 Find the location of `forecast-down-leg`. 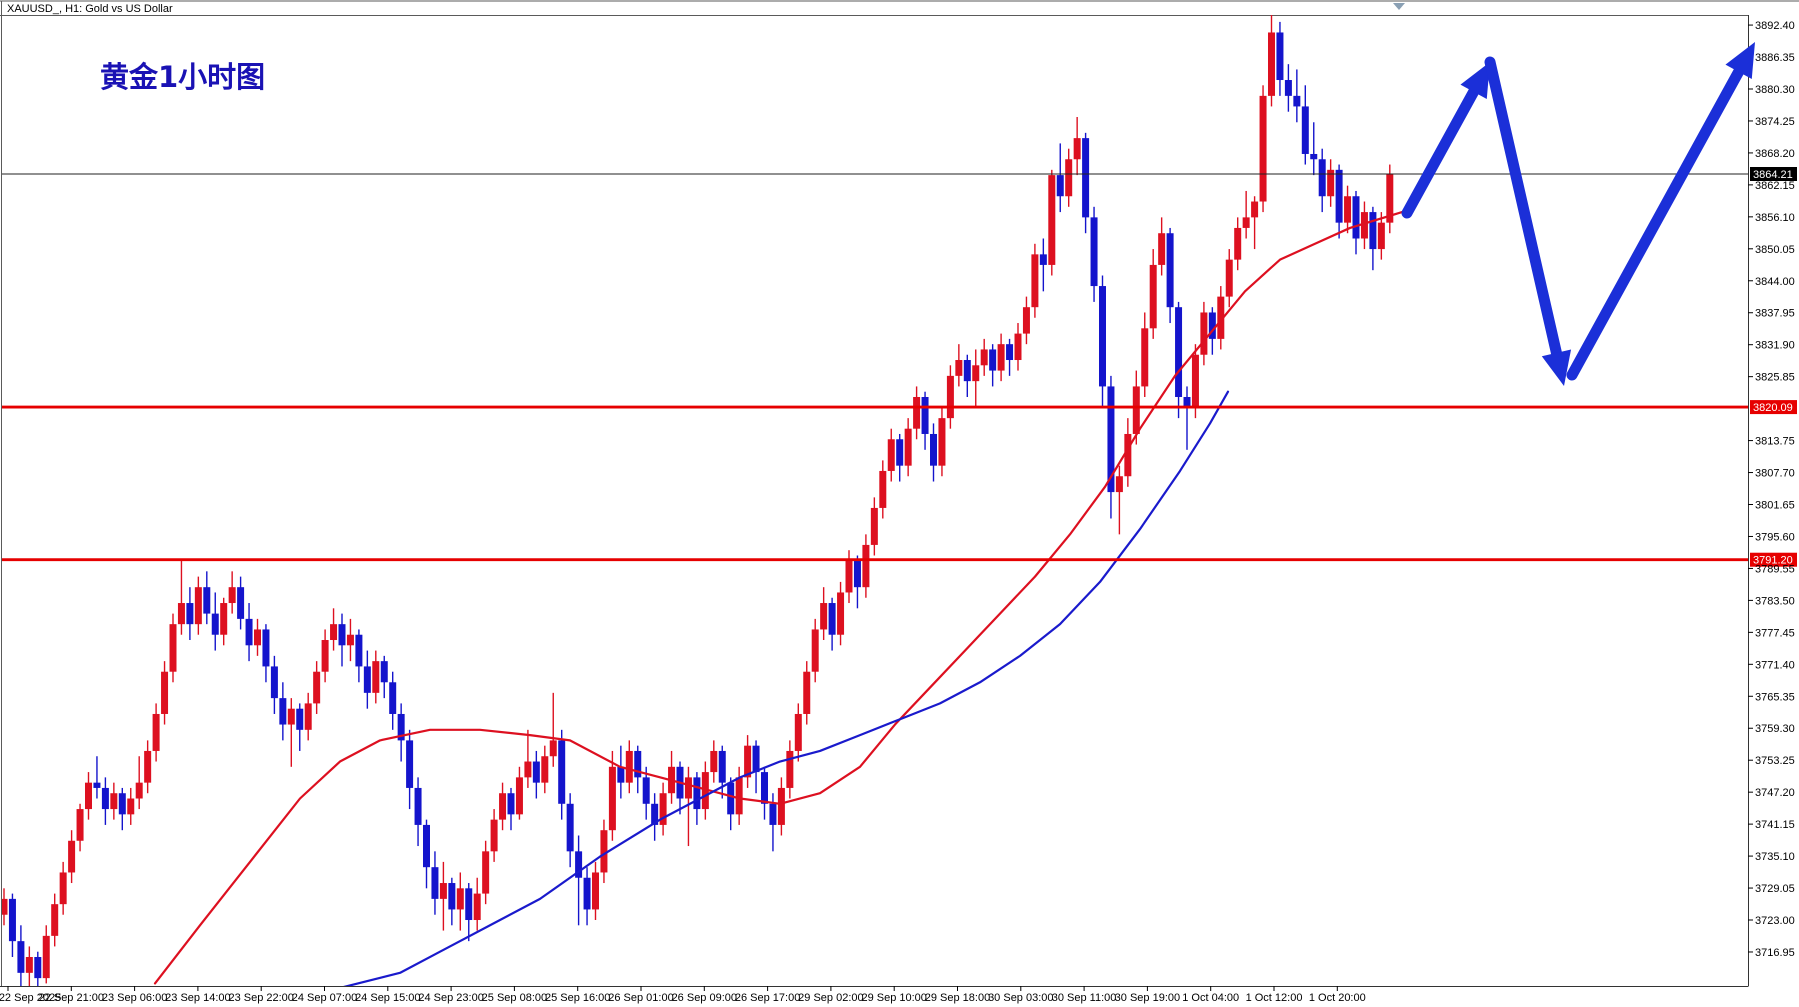

forecast-down-leg is located at coordinates (1524, 211).